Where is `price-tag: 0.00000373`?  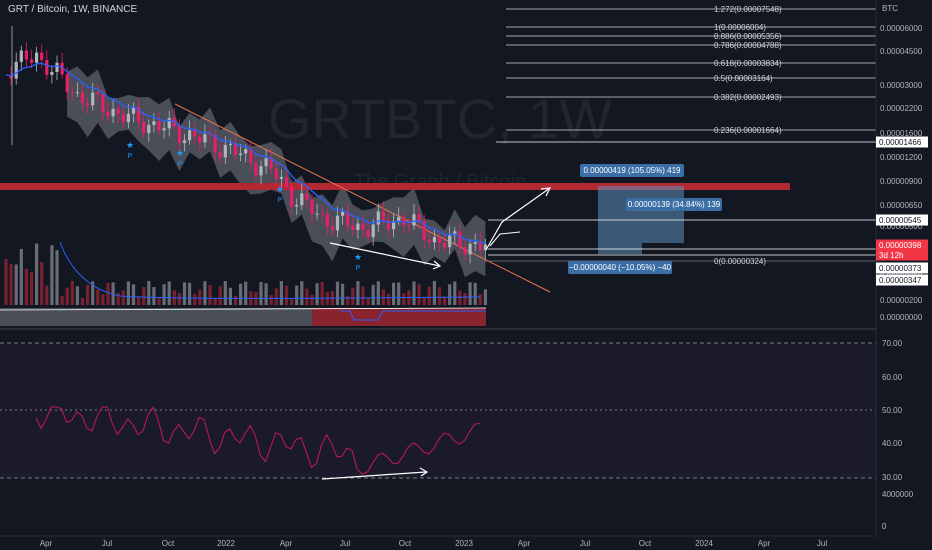 price-tag: 0.00000373 is located at coordinates (902, 268).